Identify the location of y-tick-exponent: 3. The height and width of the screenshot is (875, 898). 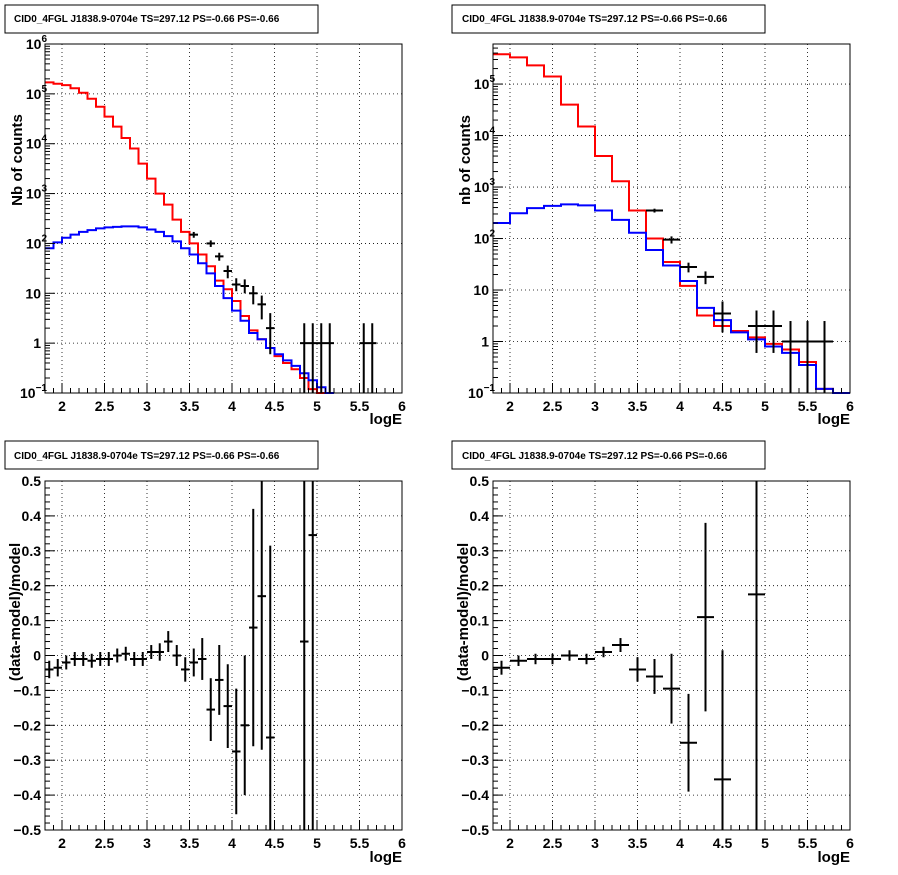
(44, 189).